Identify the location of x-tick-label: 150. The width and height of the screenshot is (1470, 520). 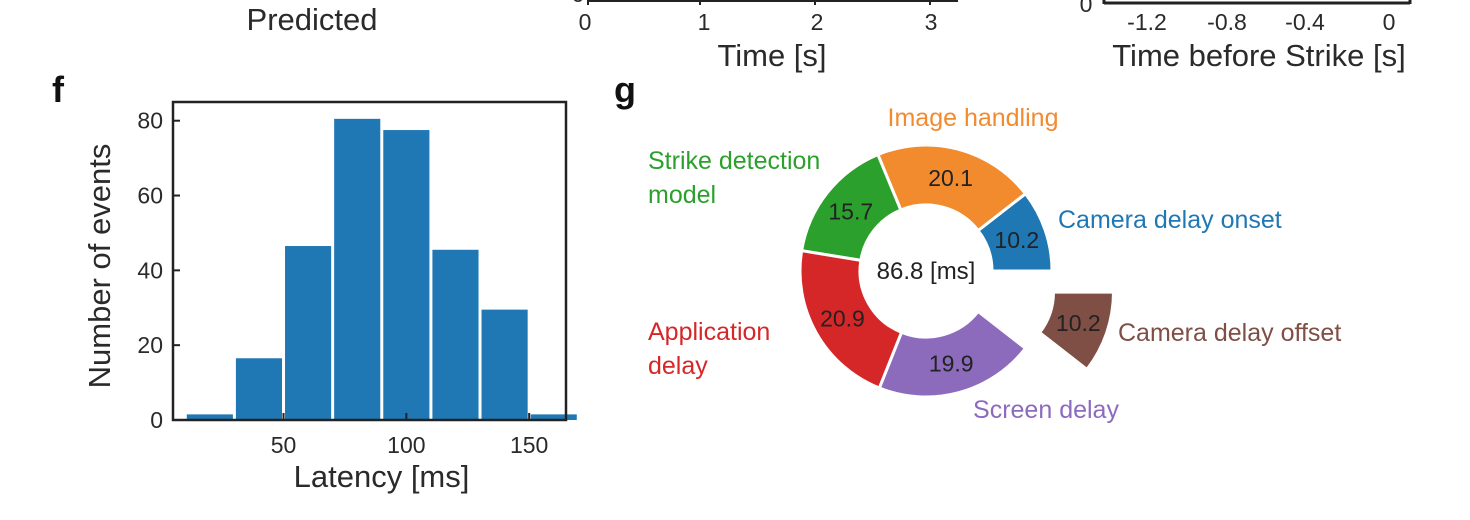
(529, 445).